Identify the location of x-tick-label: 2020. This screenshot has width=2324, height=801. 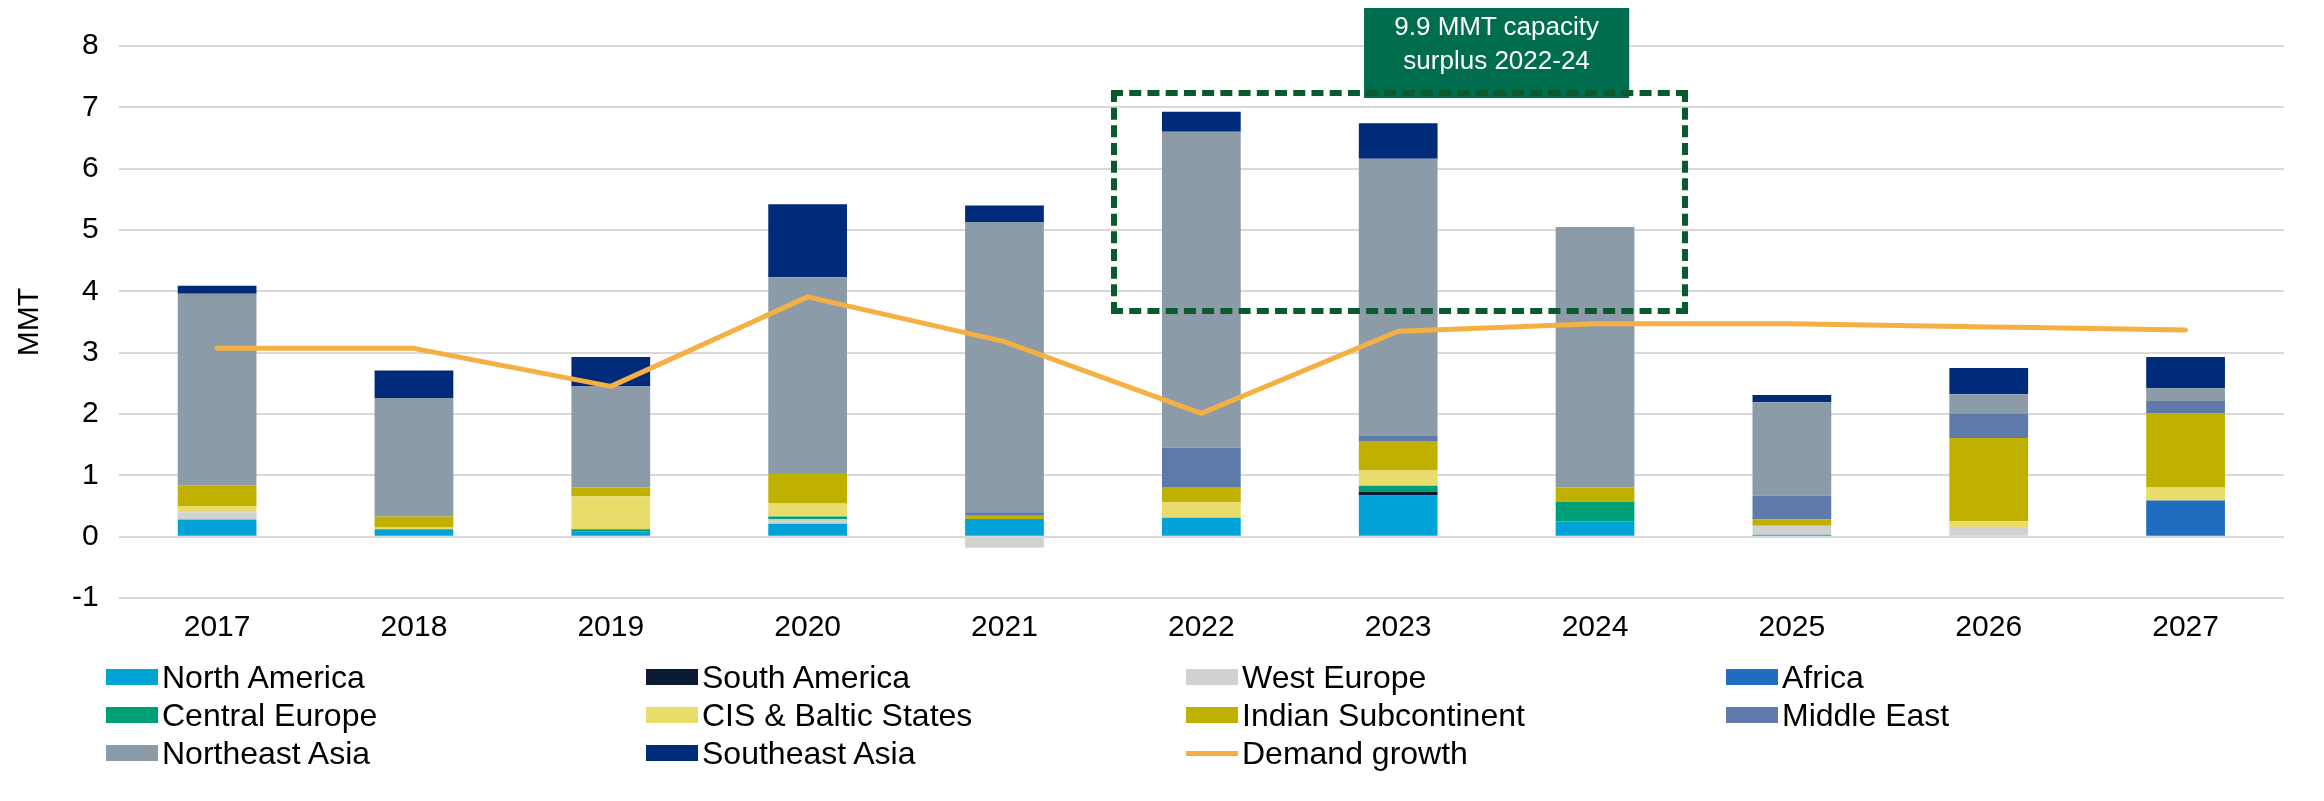
(808, 626).